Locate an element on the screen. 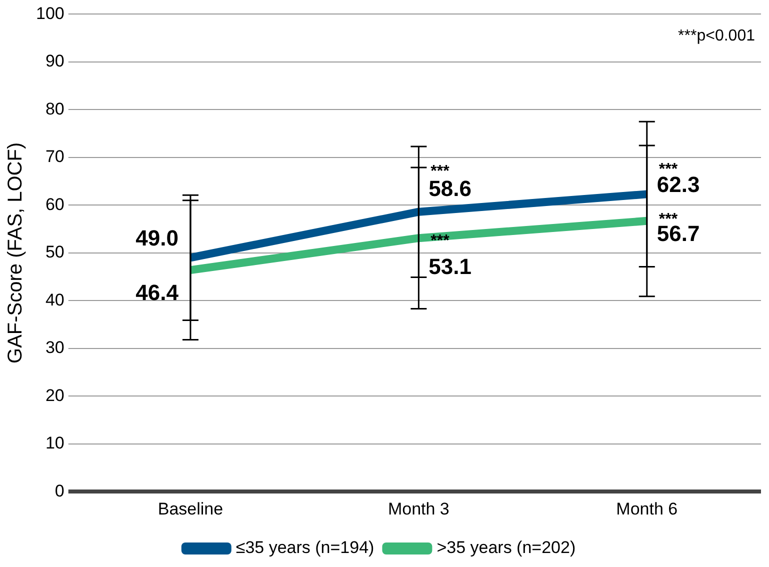  y-tick-label: 40 is located at coordinates (54, 300).